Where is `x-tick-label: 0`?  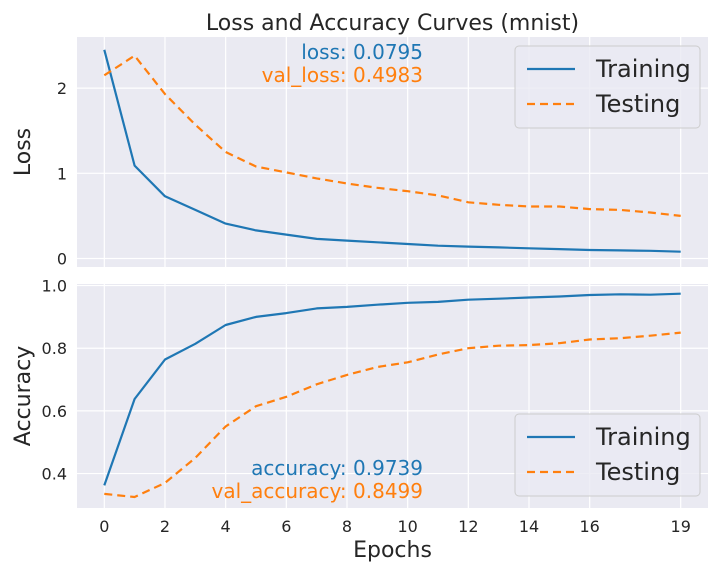 x-tick-label: 0 is located at coordinates (104, 526).